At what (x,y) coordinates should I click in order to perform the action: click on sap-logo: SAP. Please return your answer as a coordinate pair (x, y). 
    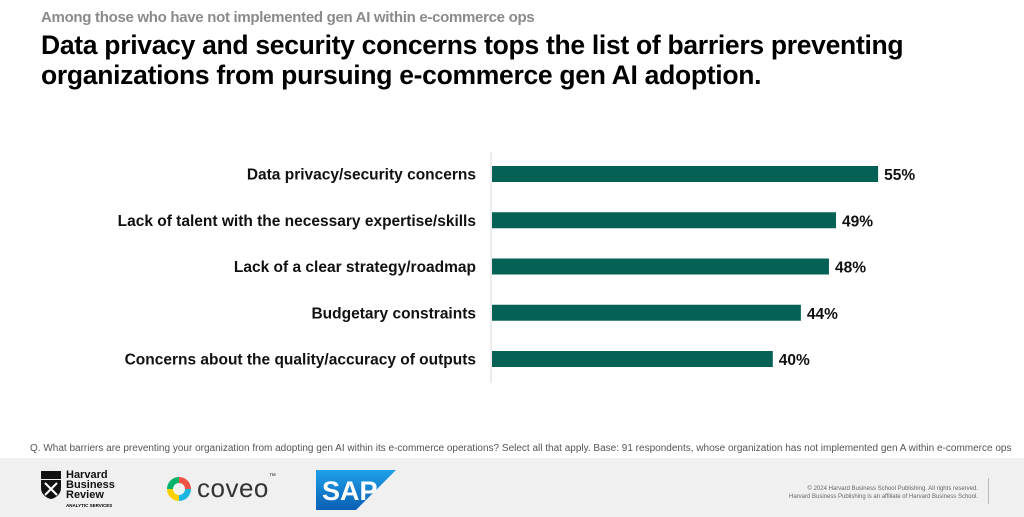
    Looking at the image, I should click on (356, 490).